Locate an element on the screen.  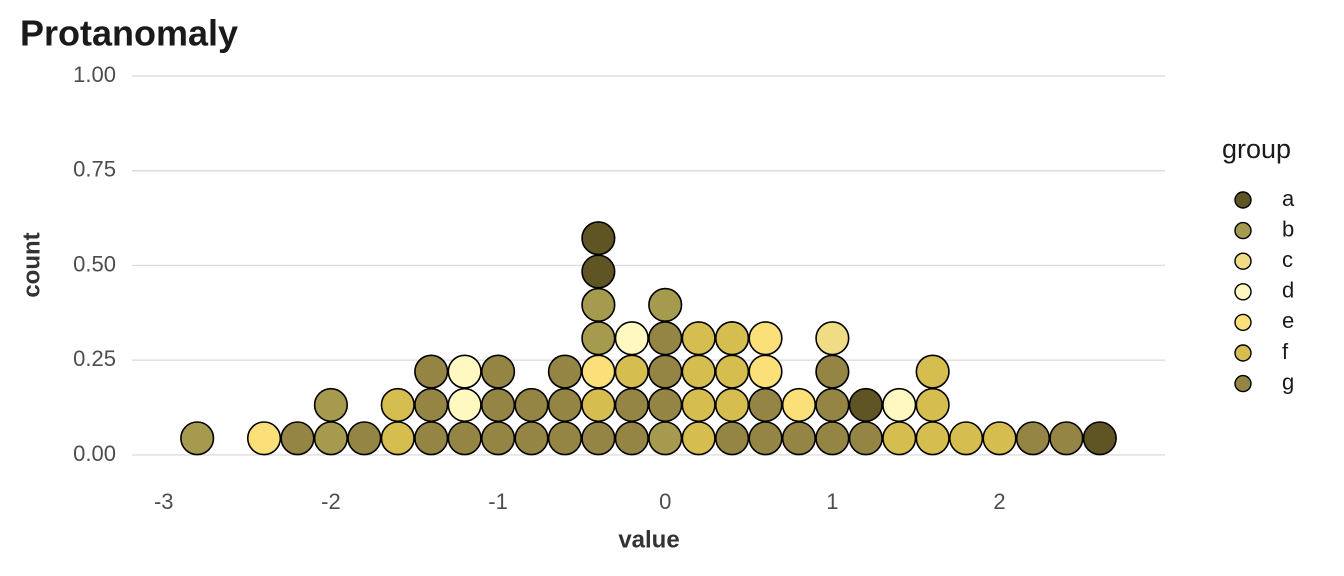
legend-label: a is located at coordinates (1288, 198).